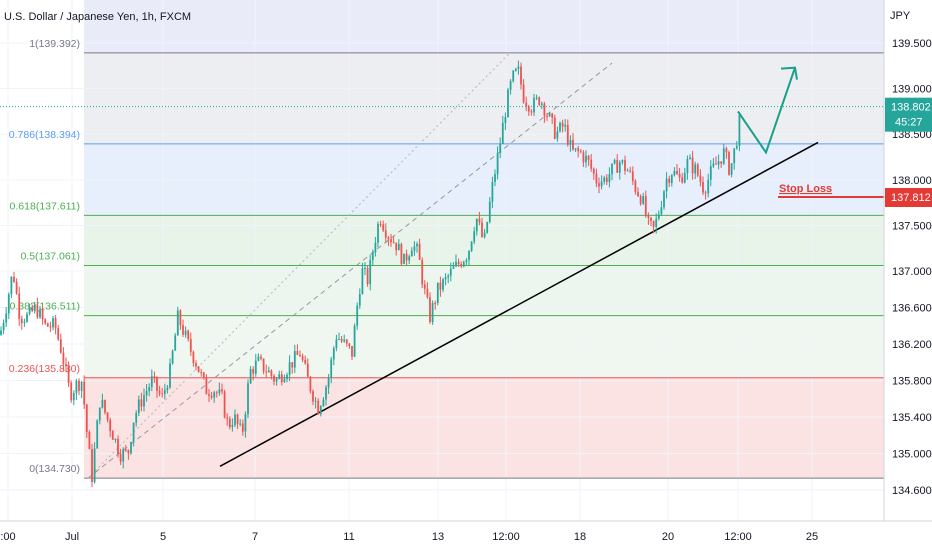  I want to click on fib-label: 1(139.392), so click(54, 44).